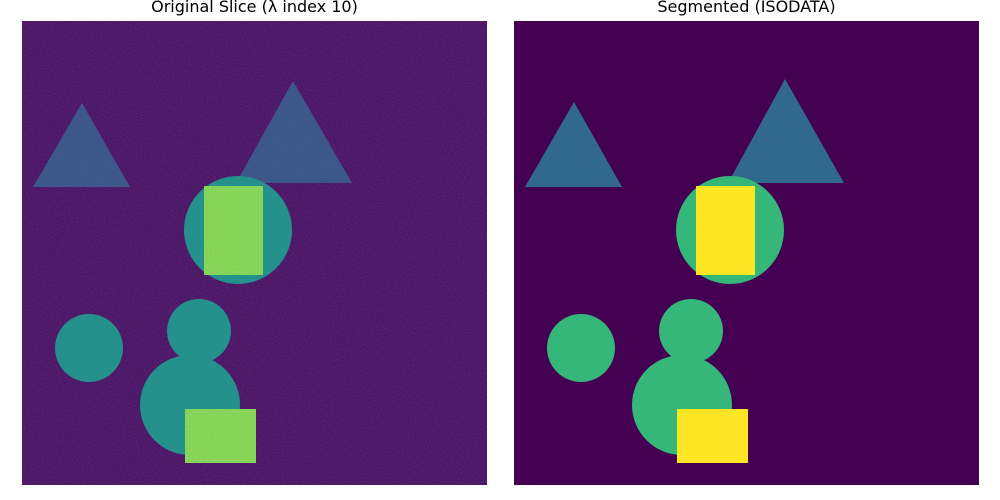  Describe the element at coordinates (746, 8) in the screenshot. I see `segmented-title: Segmented (ISODATA)` at that location.